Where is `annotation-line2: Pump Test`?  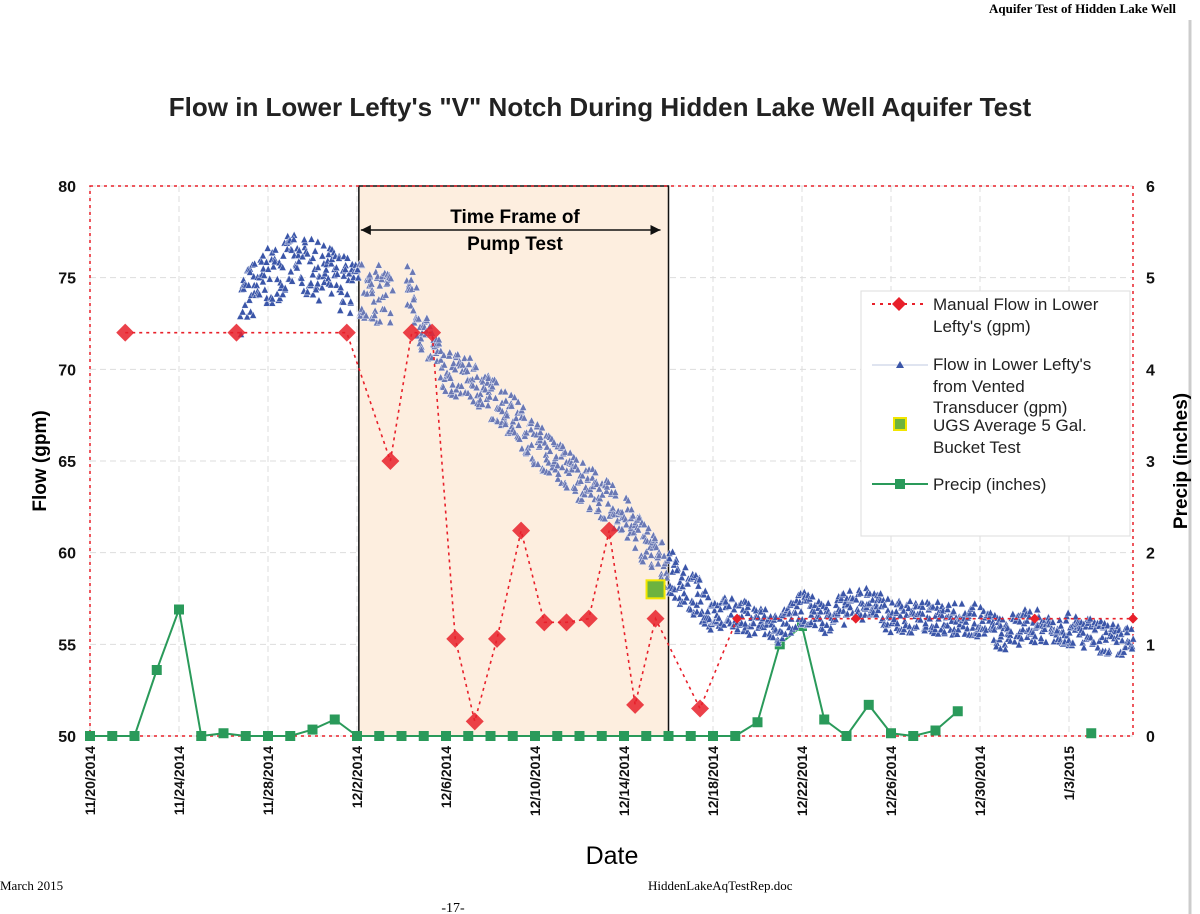 annotation-line2: Pump Test is located at coordinates (515, 244).